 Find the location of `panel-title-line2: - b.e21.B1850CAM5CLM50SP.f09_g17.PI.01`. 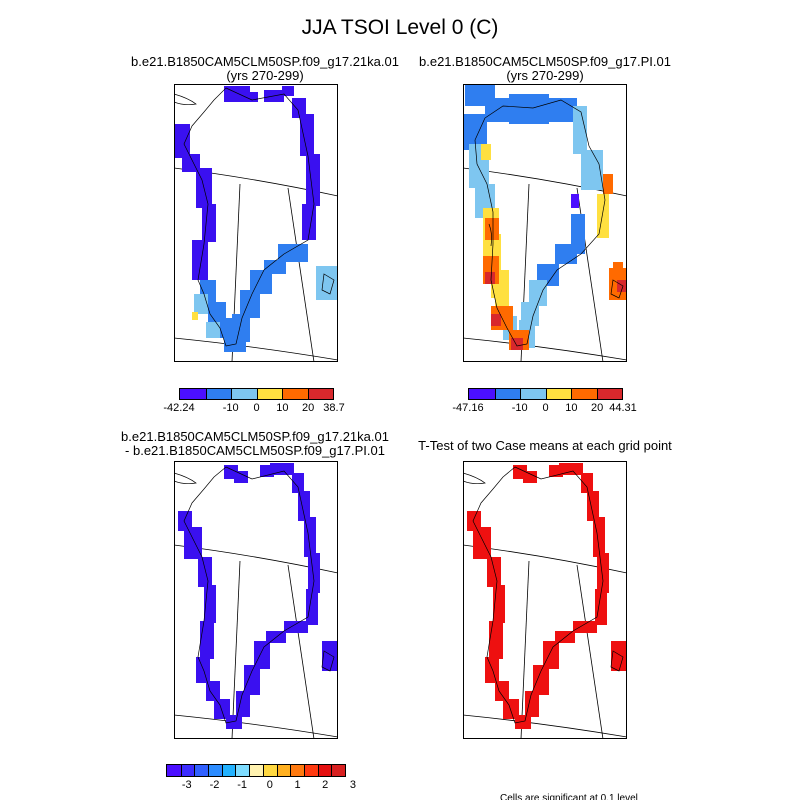

panel-title-line2: - b.e21.B1850CAM5CLM50SP.f09_g17.PI.01 is located at coordinates (255, 450).